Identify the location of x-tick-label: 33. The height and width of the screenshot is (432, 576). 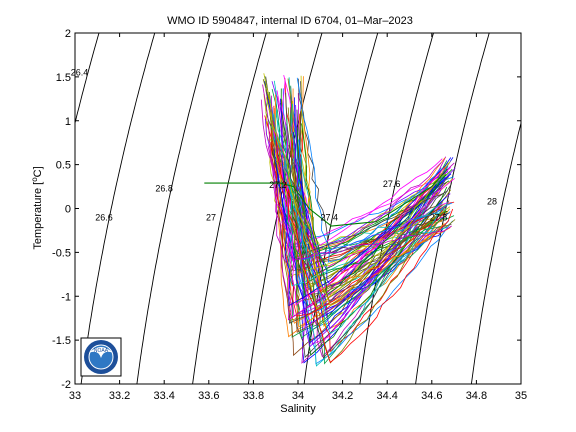
(75, 396).